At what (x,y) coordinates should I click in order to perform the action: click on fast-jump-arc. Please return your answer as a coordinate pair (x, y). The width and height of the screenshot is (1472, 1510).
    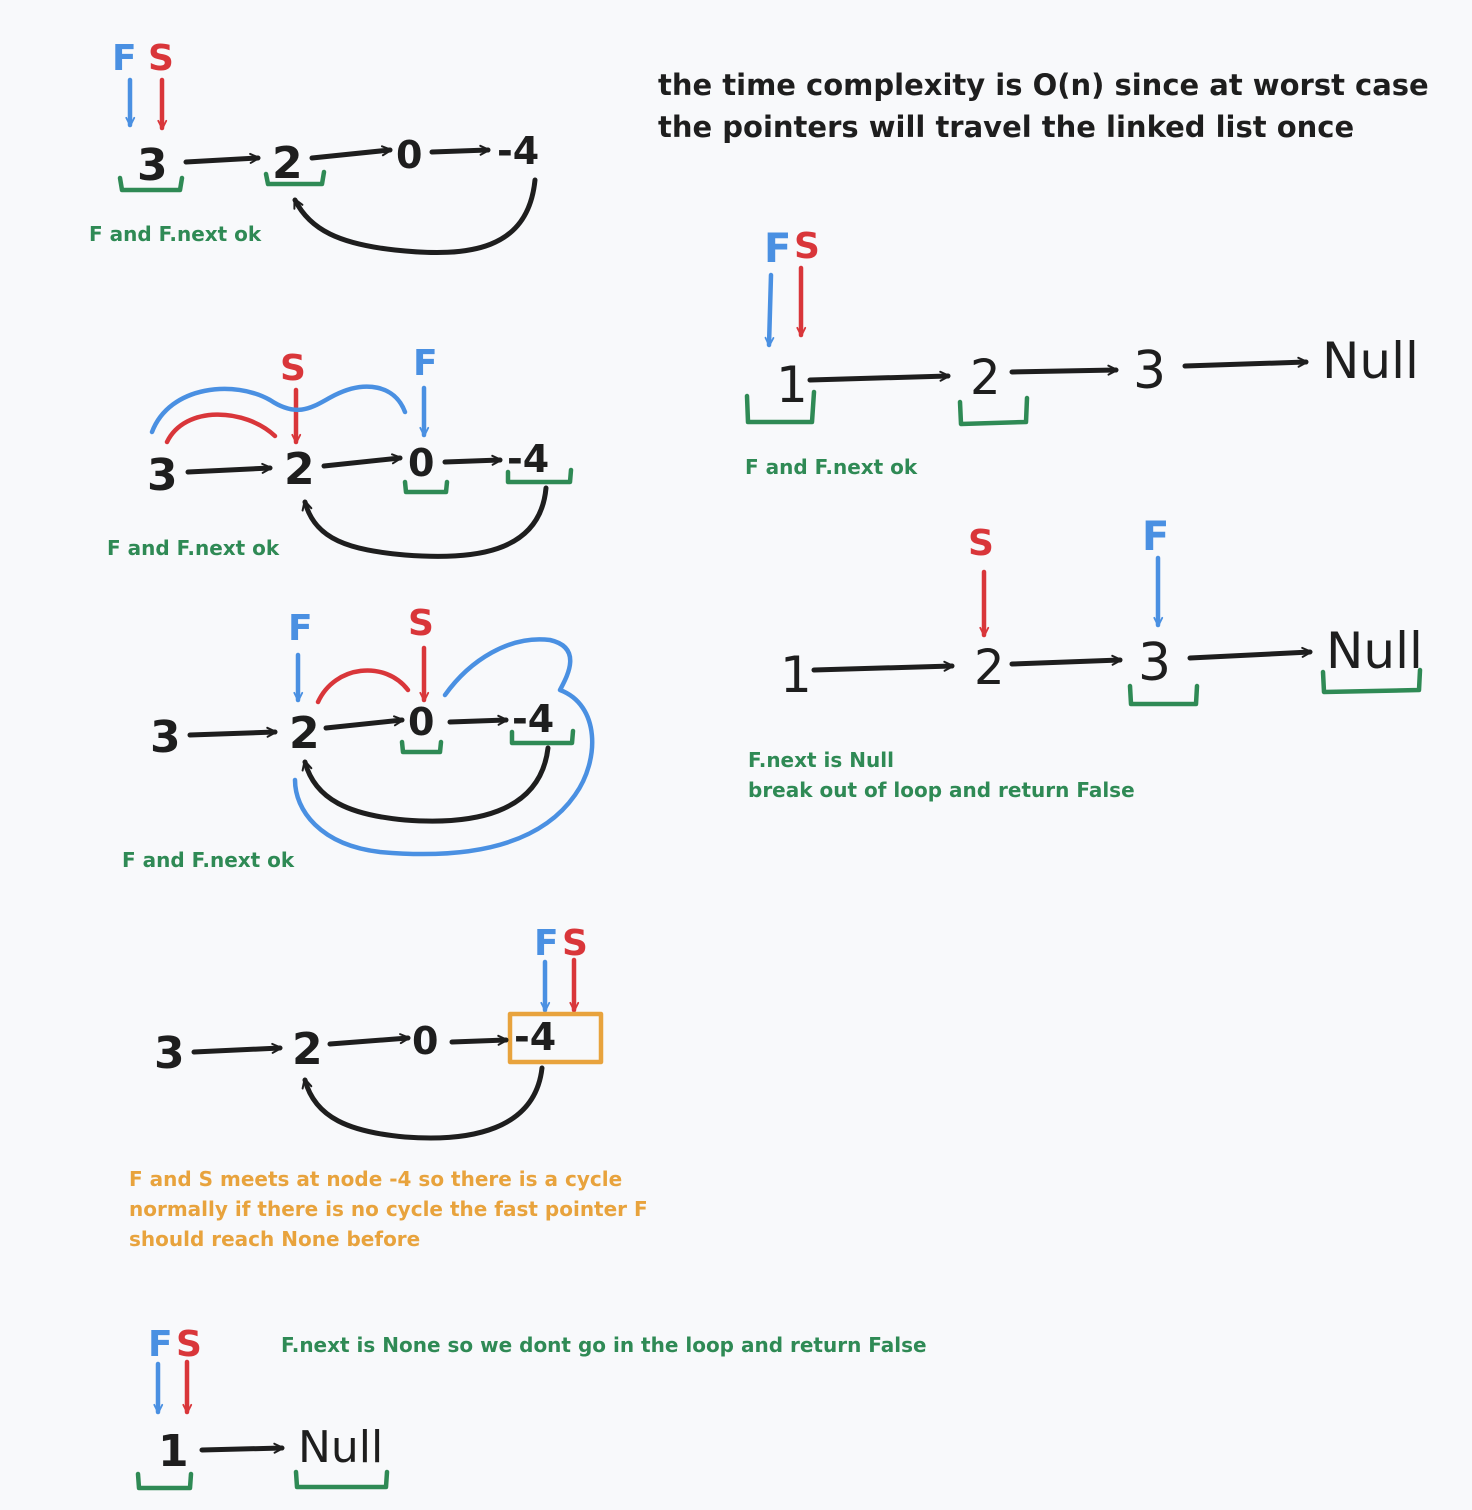
    Looking at the image, I should click on (278, 409).